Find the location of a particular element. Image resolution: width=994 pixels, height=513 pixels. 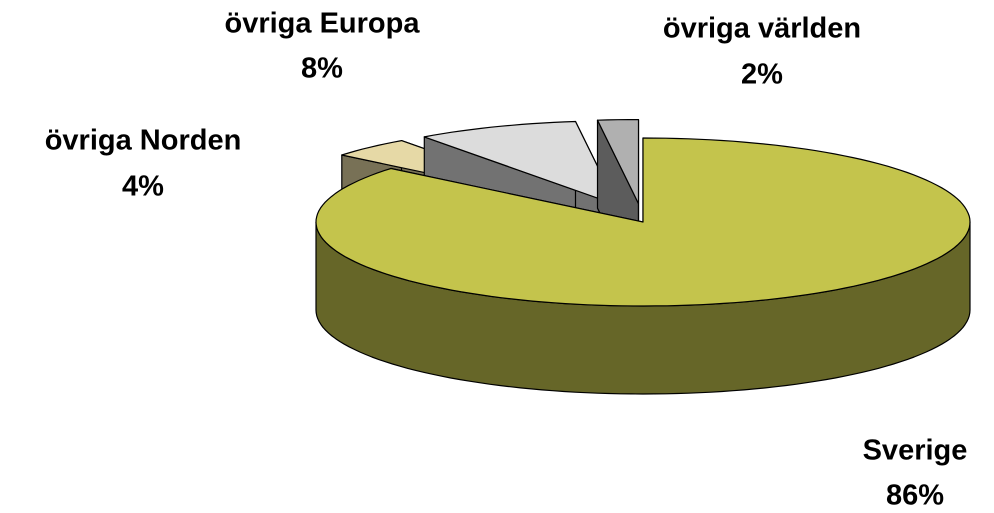

slice-label: Sverige is located at coordinates (915, 451).